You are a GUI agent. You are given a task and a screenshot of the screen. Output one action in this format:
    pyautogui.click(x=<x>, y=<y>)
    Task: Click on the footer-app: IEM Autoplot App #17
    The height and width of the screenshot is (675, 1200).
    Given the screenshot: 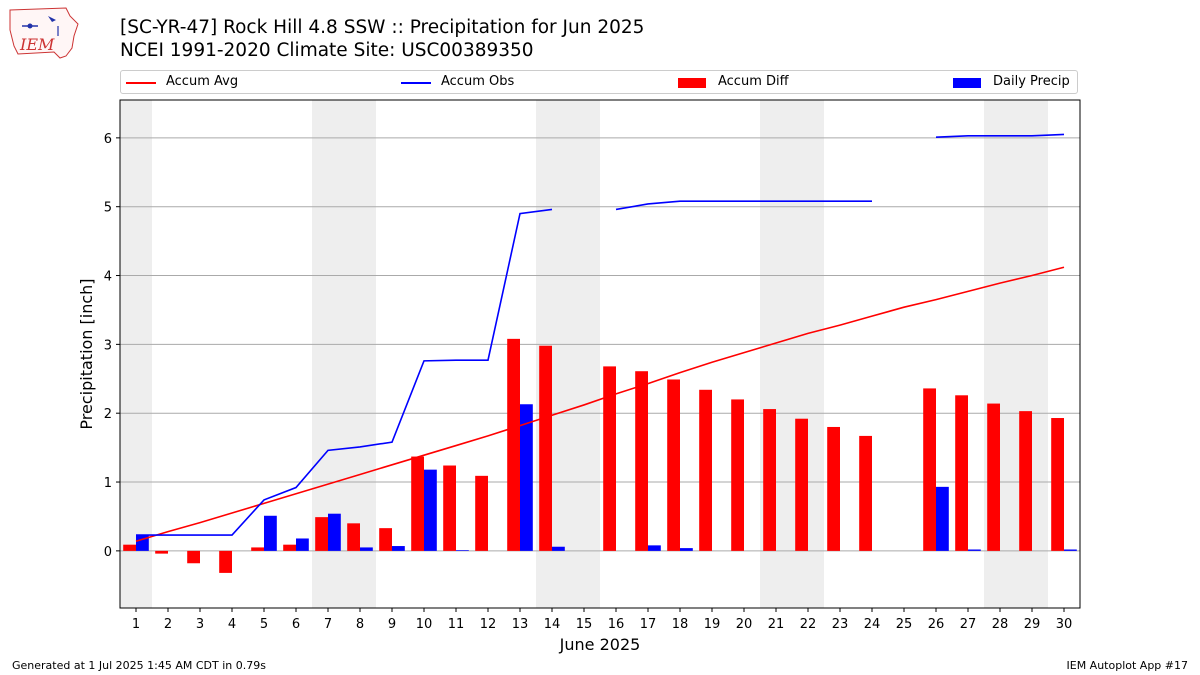 What is the action you would take?
    pyautogui.click(x=1127, y=665)
    